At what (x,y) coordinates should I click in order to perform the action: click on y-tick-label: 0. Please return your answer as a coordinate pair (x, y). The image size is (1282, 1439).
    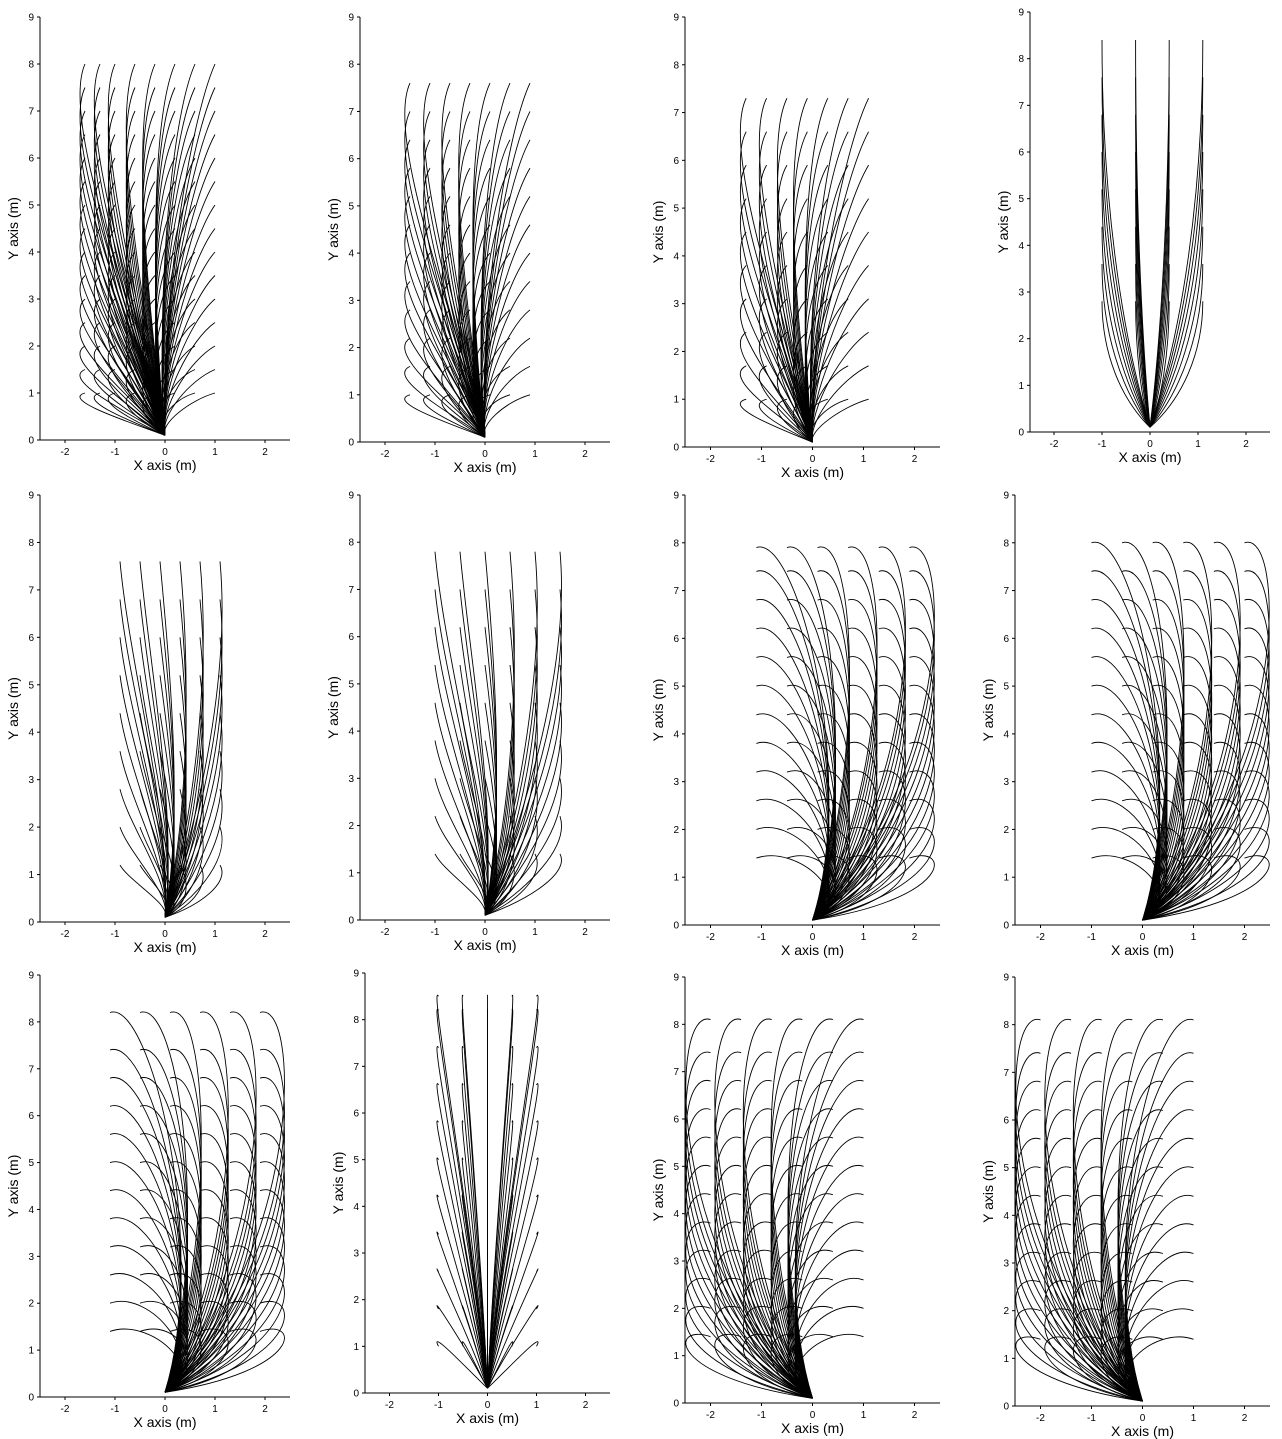
    Looking at the image, I should click on (676, 926).